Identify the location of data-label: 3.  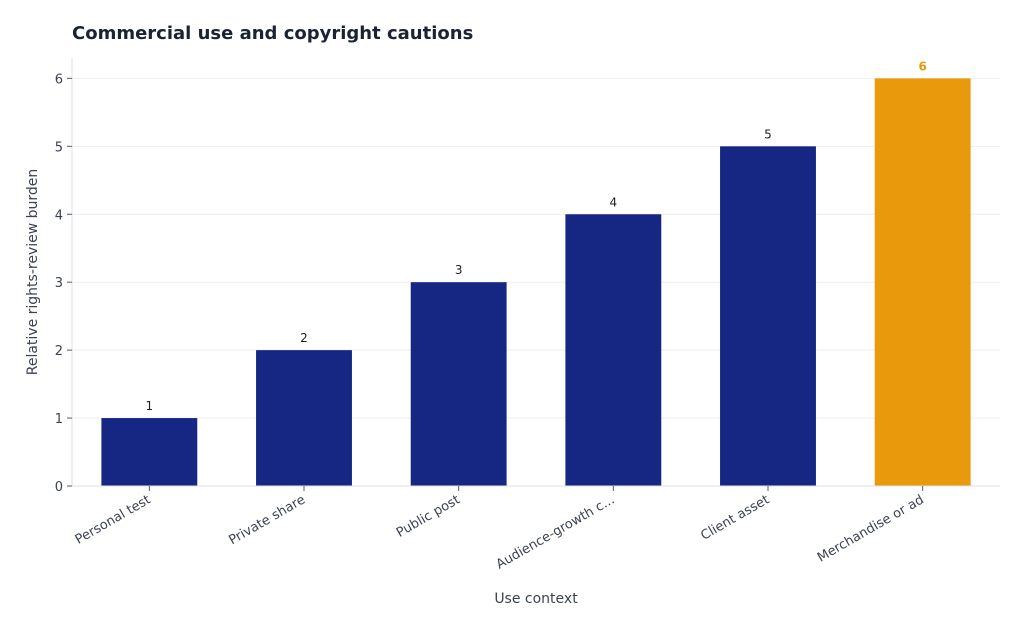
(459, 270).